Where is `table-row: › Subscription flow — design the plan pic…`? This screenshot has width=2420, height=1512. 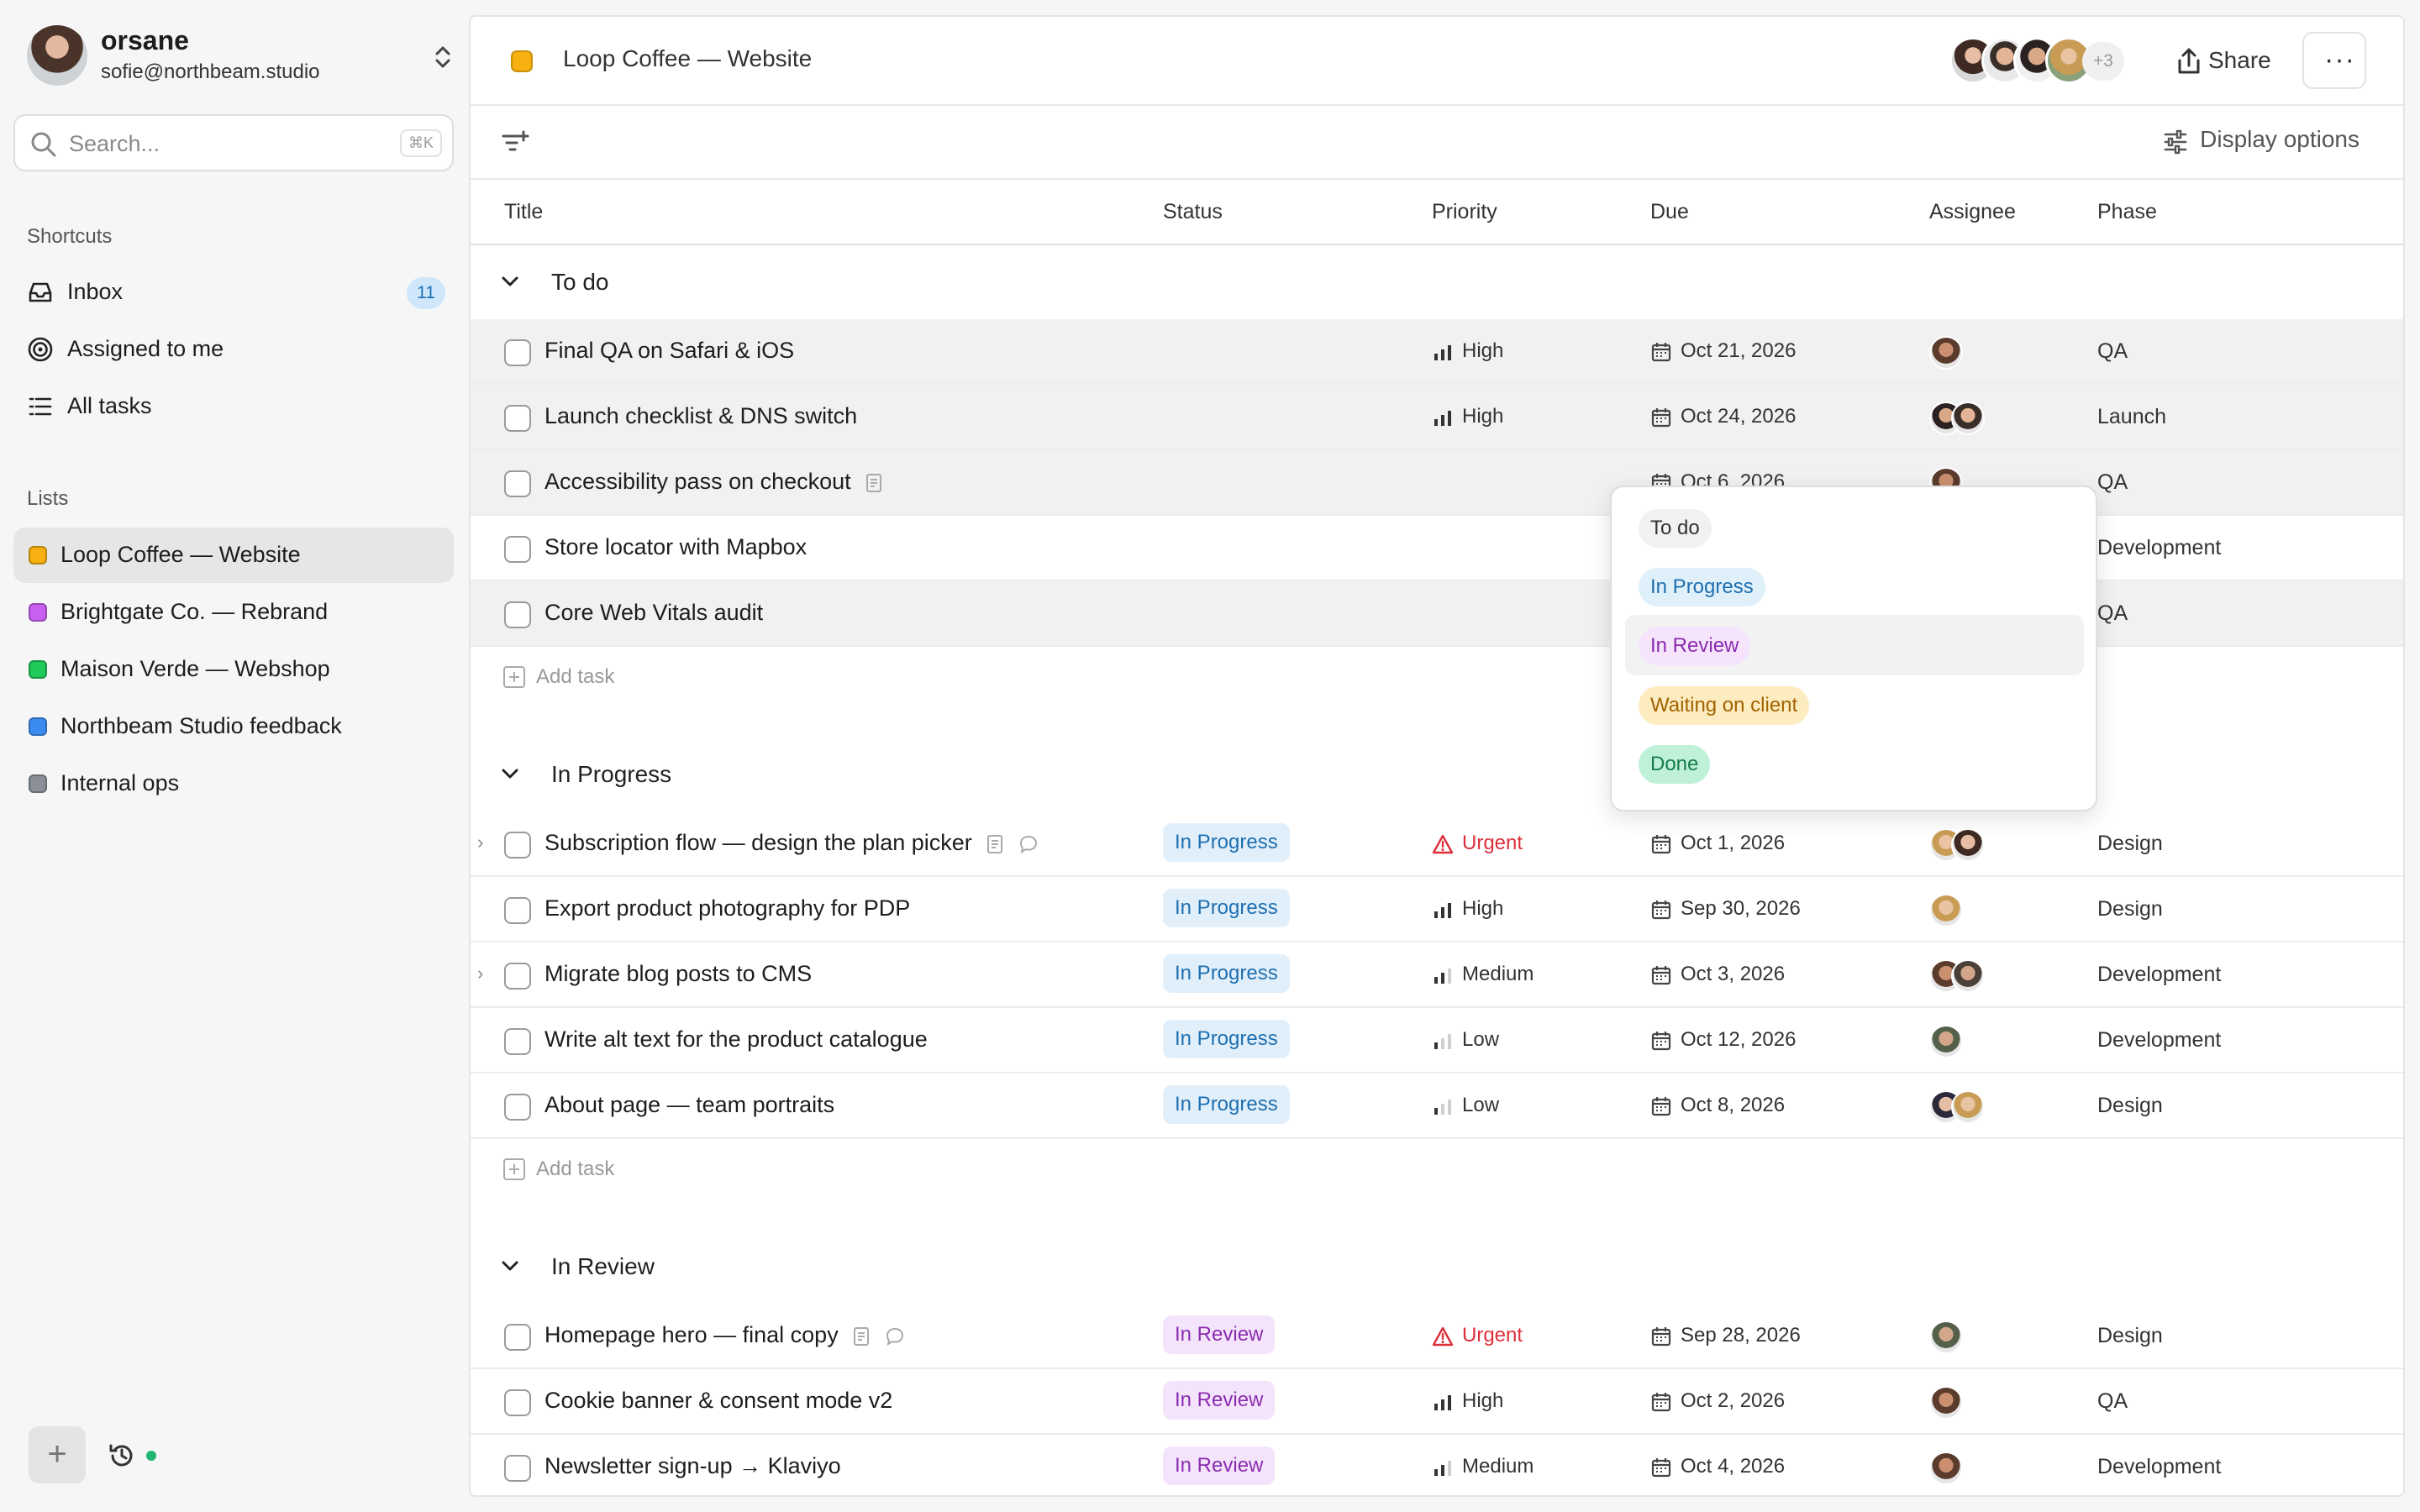
table-row: › Subscription flow — design the plan pic… is located at coordinates (1437, 844).